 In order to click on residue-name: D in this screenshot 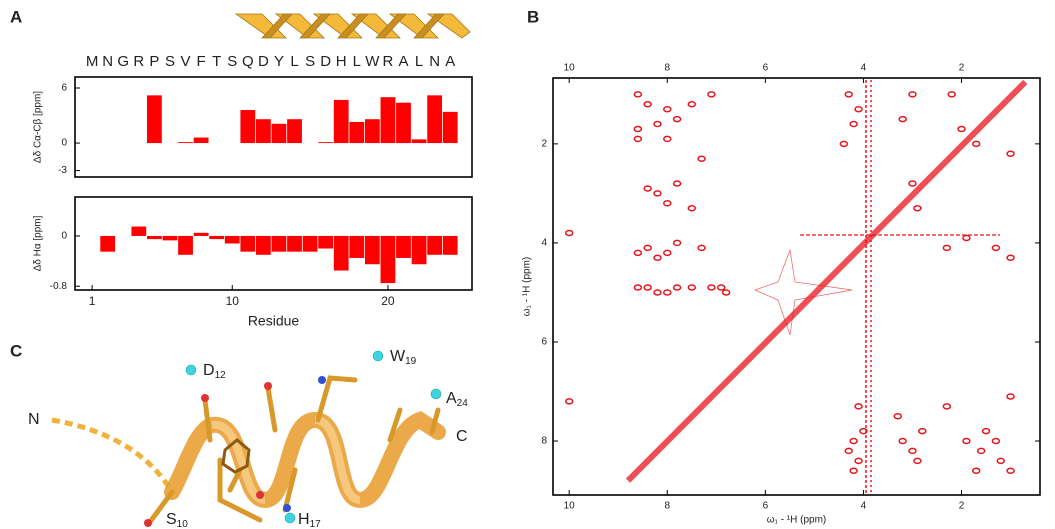, I will do `click(209, 370)`.